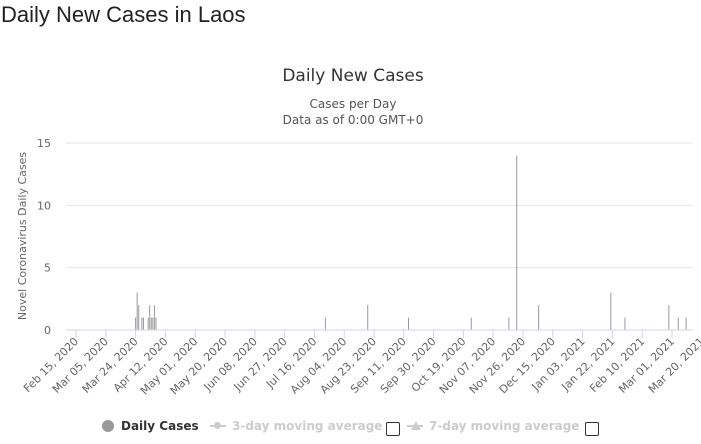  What do you see at coordinates (353, 120) in the screenshot?
I see `chart-subtitle-line2: Data as of 0:00 GMT+0` at bounding box center [353, 120].